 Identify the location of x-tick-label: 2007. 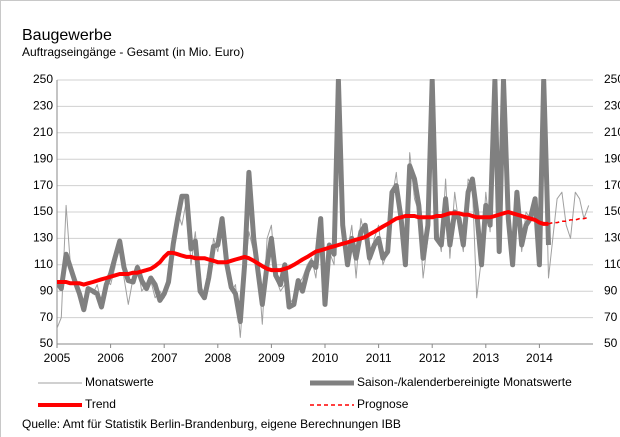
(164, 358).